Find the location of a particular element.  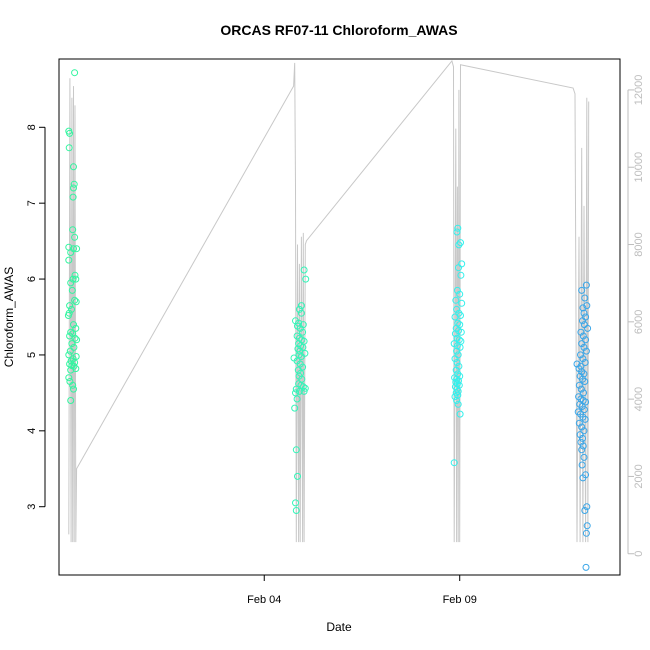

secondary-y-tick-label: 8000 is located at coordinates (639, 244).